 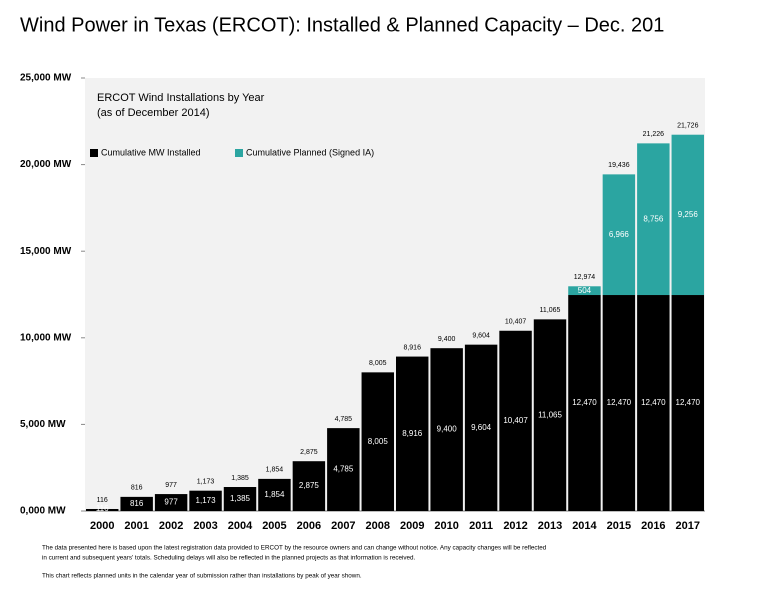 What do you see at coordinates (515, 526) in the screenshot?
I see `x-tick-label: 2012` at bounding box center [515, 526].